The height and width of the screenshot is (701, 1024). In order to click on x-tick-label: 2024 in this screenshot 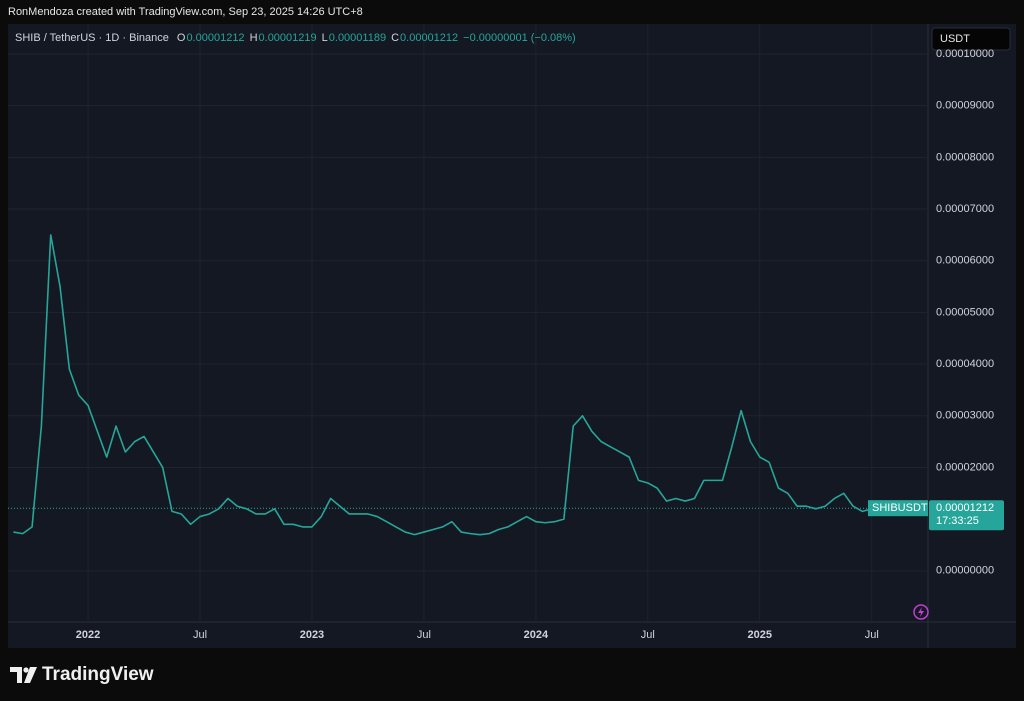, I will do `click(536, 635)`.